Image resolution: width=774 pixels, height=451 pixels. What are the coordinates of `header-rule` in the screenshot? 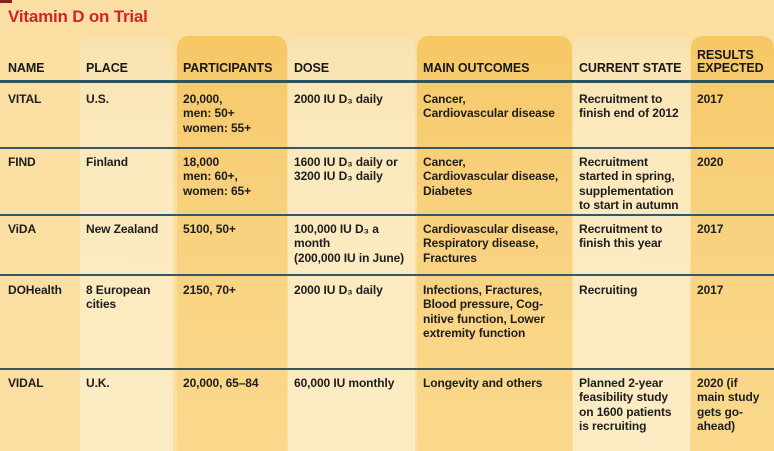 It's located at (387, 81).